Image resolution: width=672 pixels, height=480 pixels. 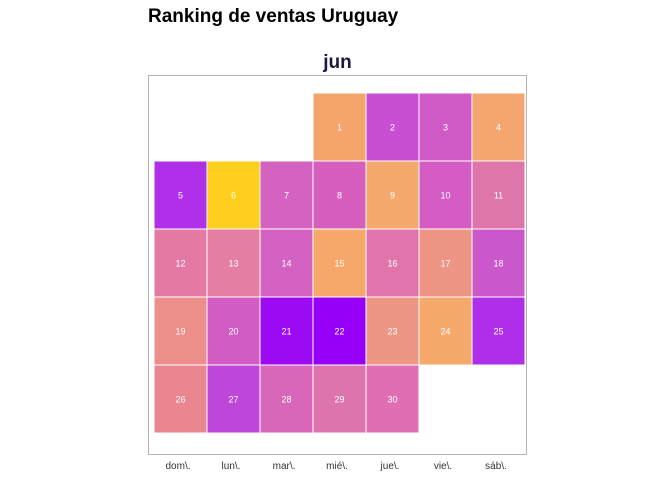 I want to click on day-number-label: 22, so click(x=339, y=332).